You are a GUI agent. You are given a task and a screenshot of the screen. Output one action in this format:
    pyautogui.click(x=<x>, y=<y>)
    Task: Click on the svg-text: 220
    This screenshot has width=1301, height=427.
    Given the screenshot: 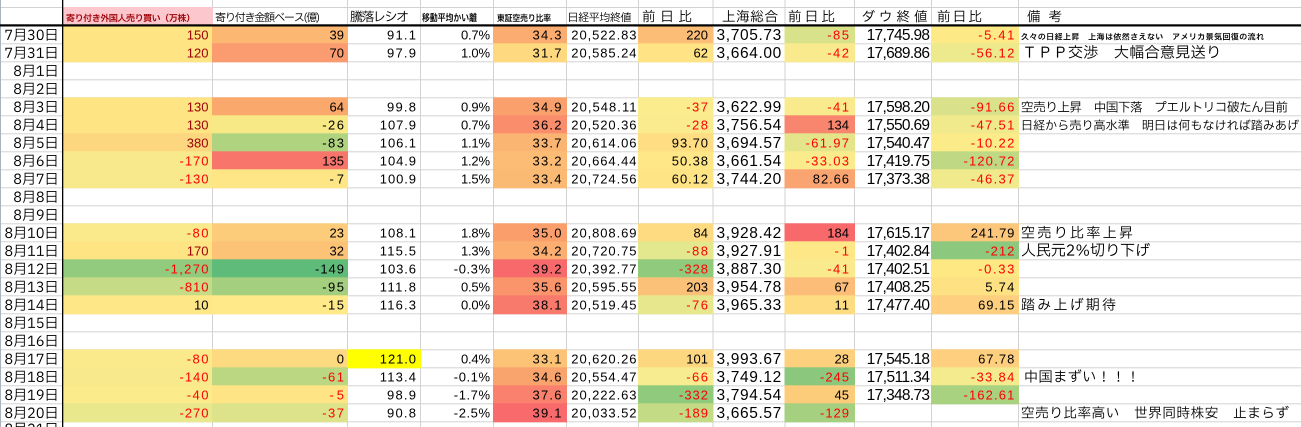 What is the action you would take?
    pyautogui.click(x=697, y=35)
    